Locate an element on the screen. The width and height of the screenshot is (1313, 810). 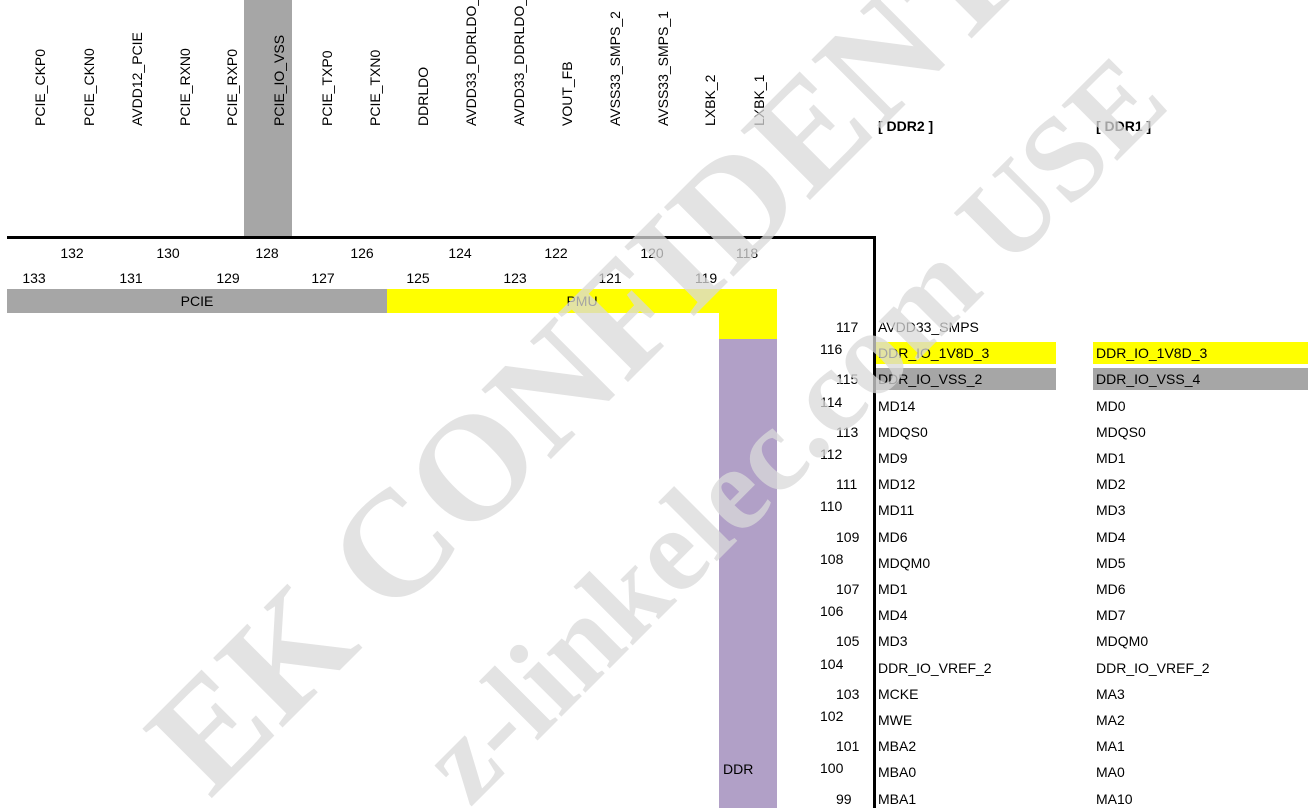
pin-label: AVDD33_DDRLDO_2 is located at coordinates (471, 63).